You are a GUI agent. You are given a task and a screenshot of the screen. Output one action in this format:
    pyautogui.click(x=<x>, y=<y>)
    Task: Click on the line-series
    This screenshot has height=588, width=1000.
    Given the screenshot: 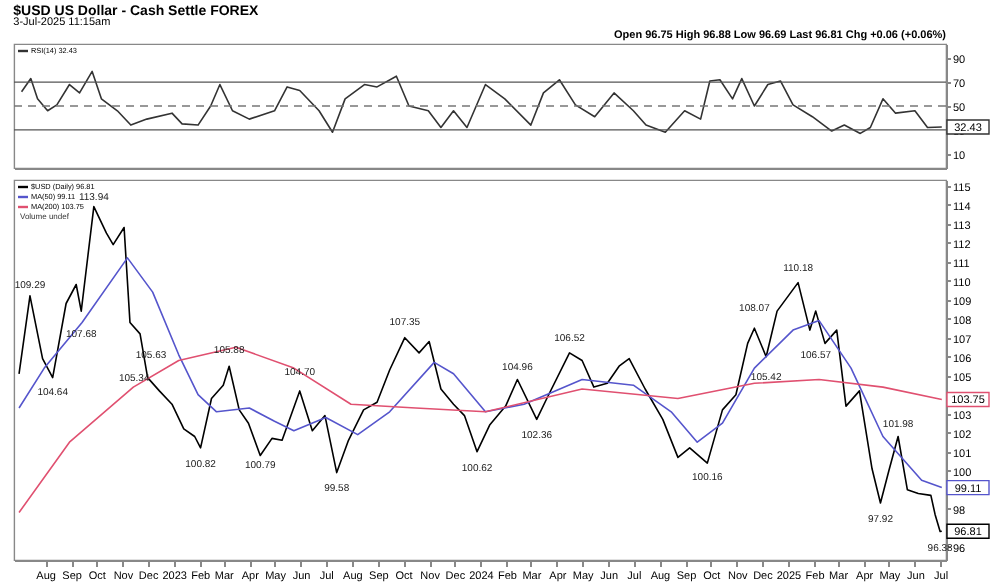 What is the action you would take?
    pyautogui.click(x=481, y=102)
    